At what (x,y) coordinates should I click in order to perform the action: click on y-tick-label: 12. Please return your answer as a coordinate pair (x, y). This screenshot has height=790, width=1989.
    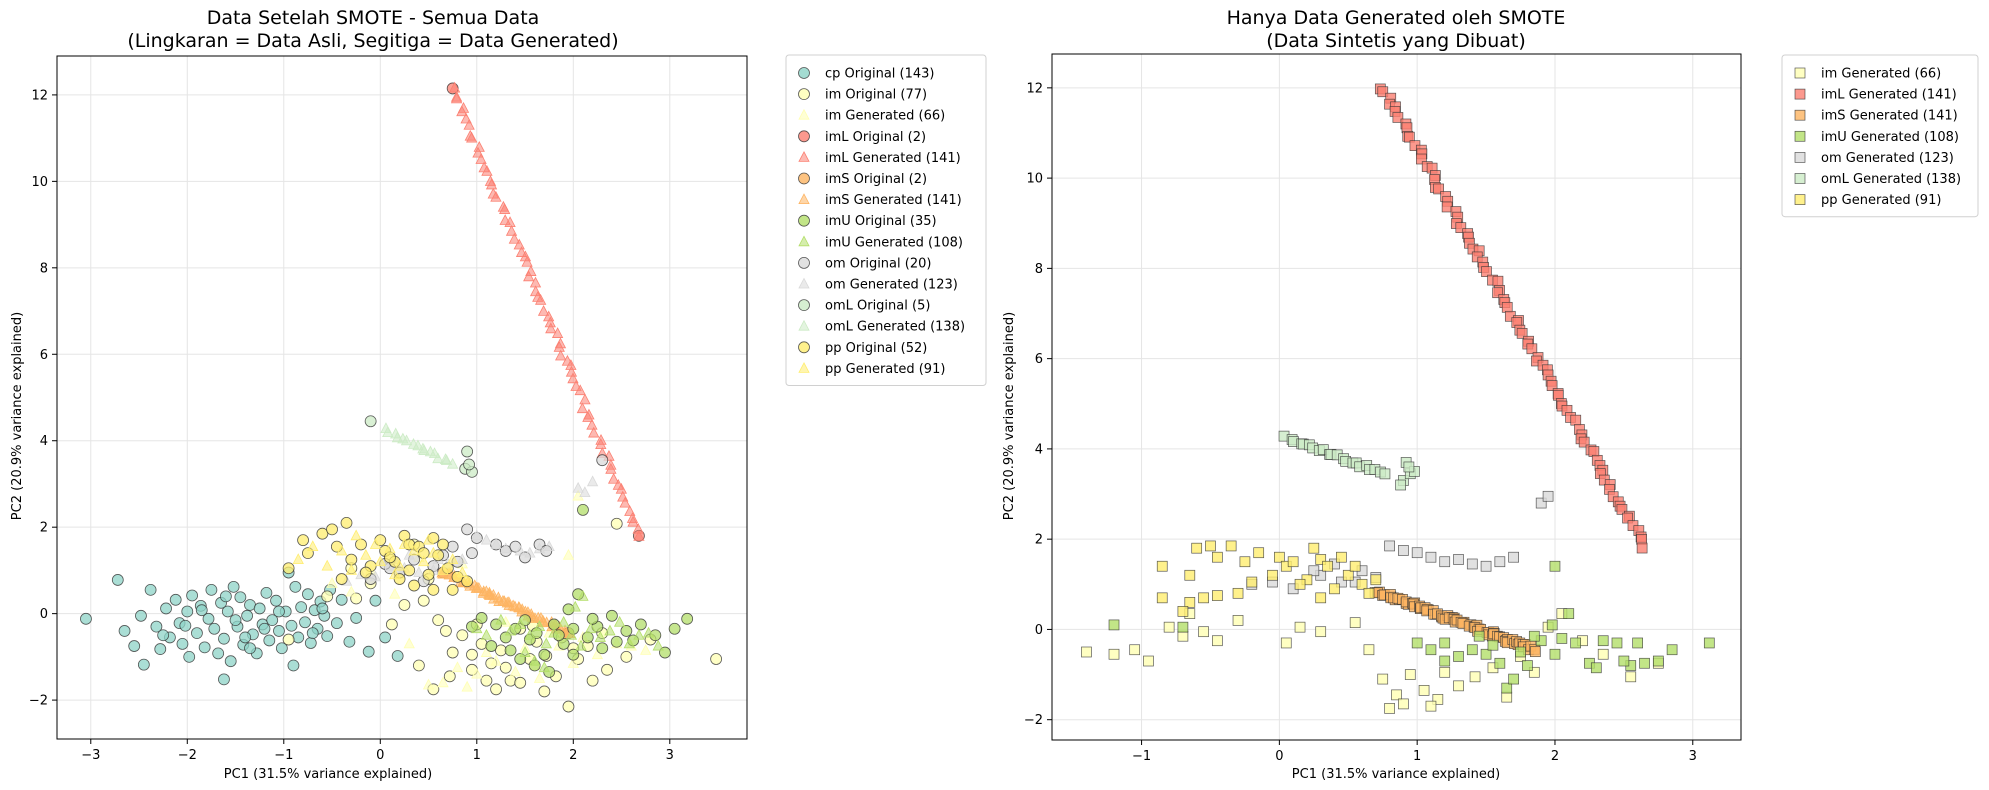
    Looking at the image, I should click on (1034, 88).